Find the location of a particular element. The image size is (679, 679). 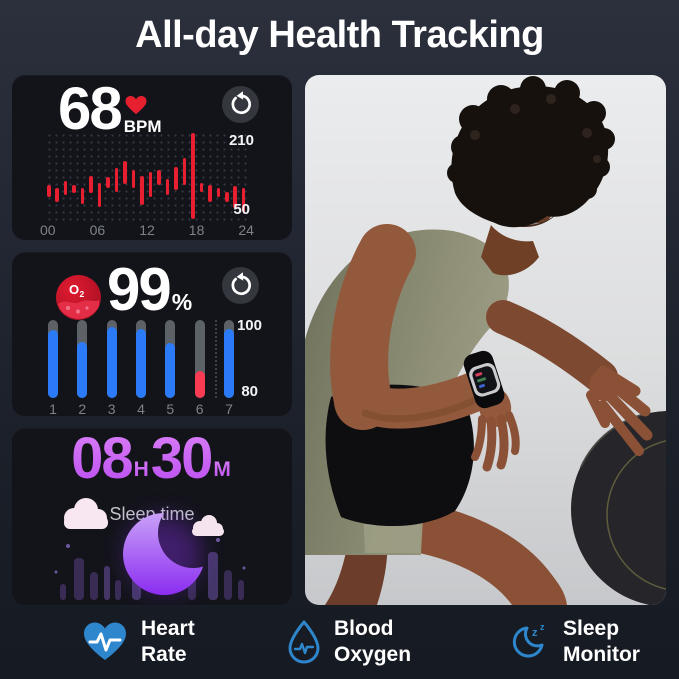

sleep-minutes: 30 is located at coordinates (181, 458).